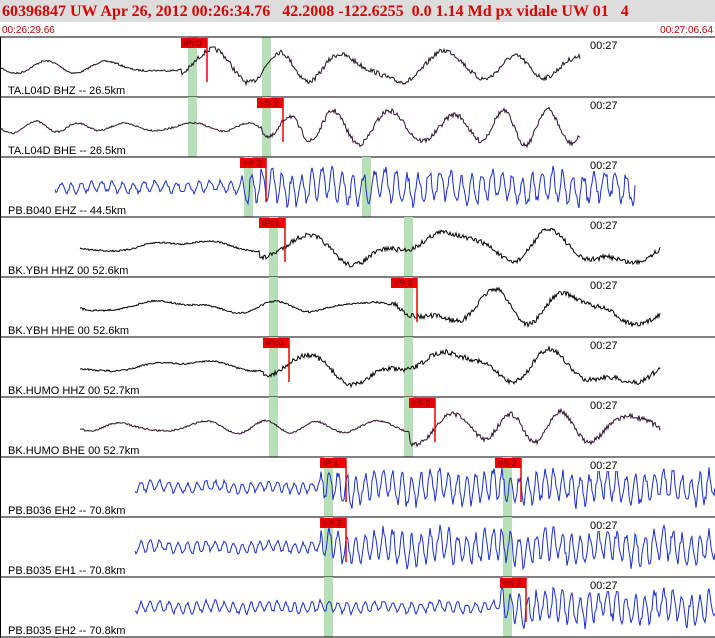 This screenshot has height=638, width=715. I want to click on trace-label: BK.YBH HHE 00 52.6km, so click(68, 331).